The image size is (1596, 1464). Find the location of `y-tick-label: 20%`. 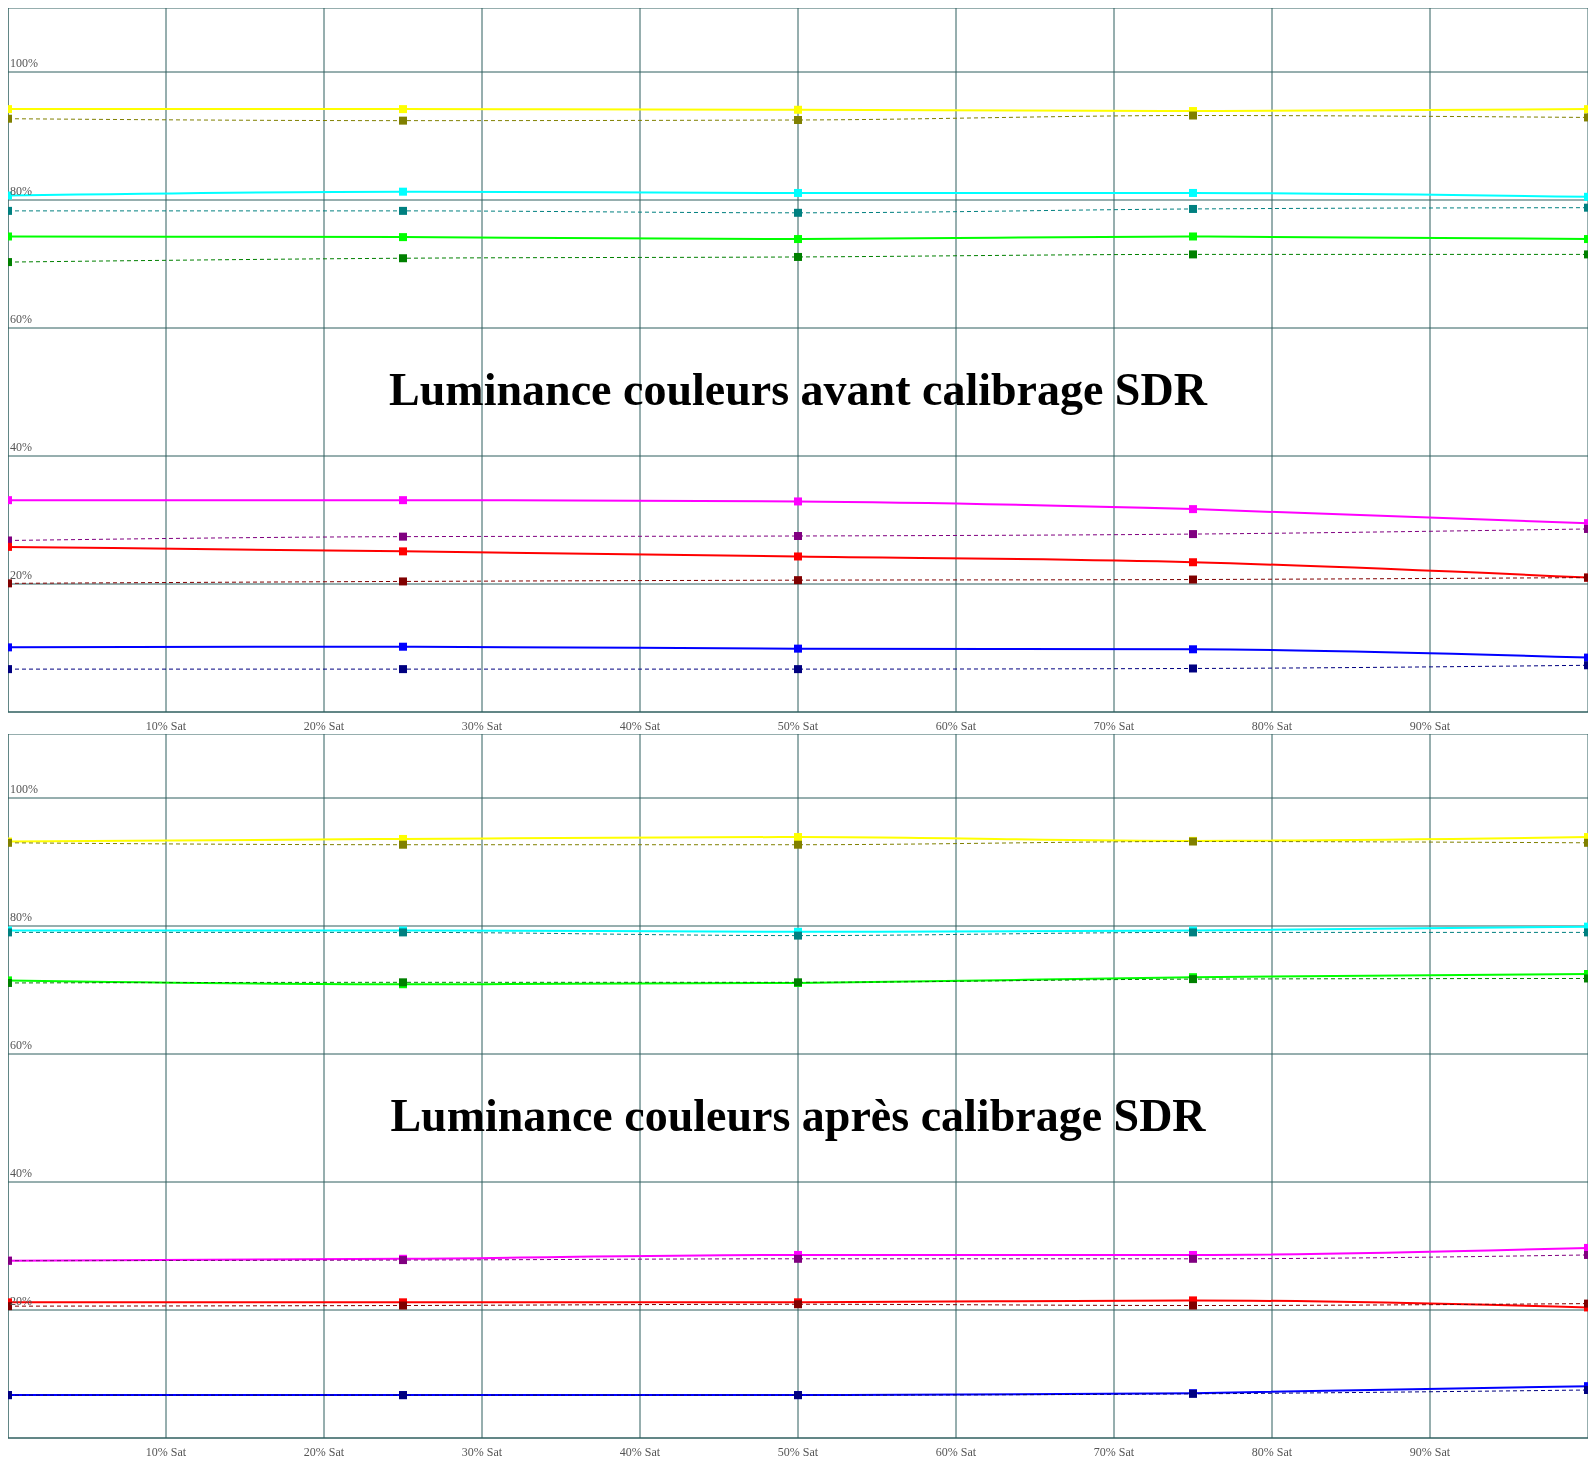

y-tick-label: 20% is located at coordinates (21, 574).